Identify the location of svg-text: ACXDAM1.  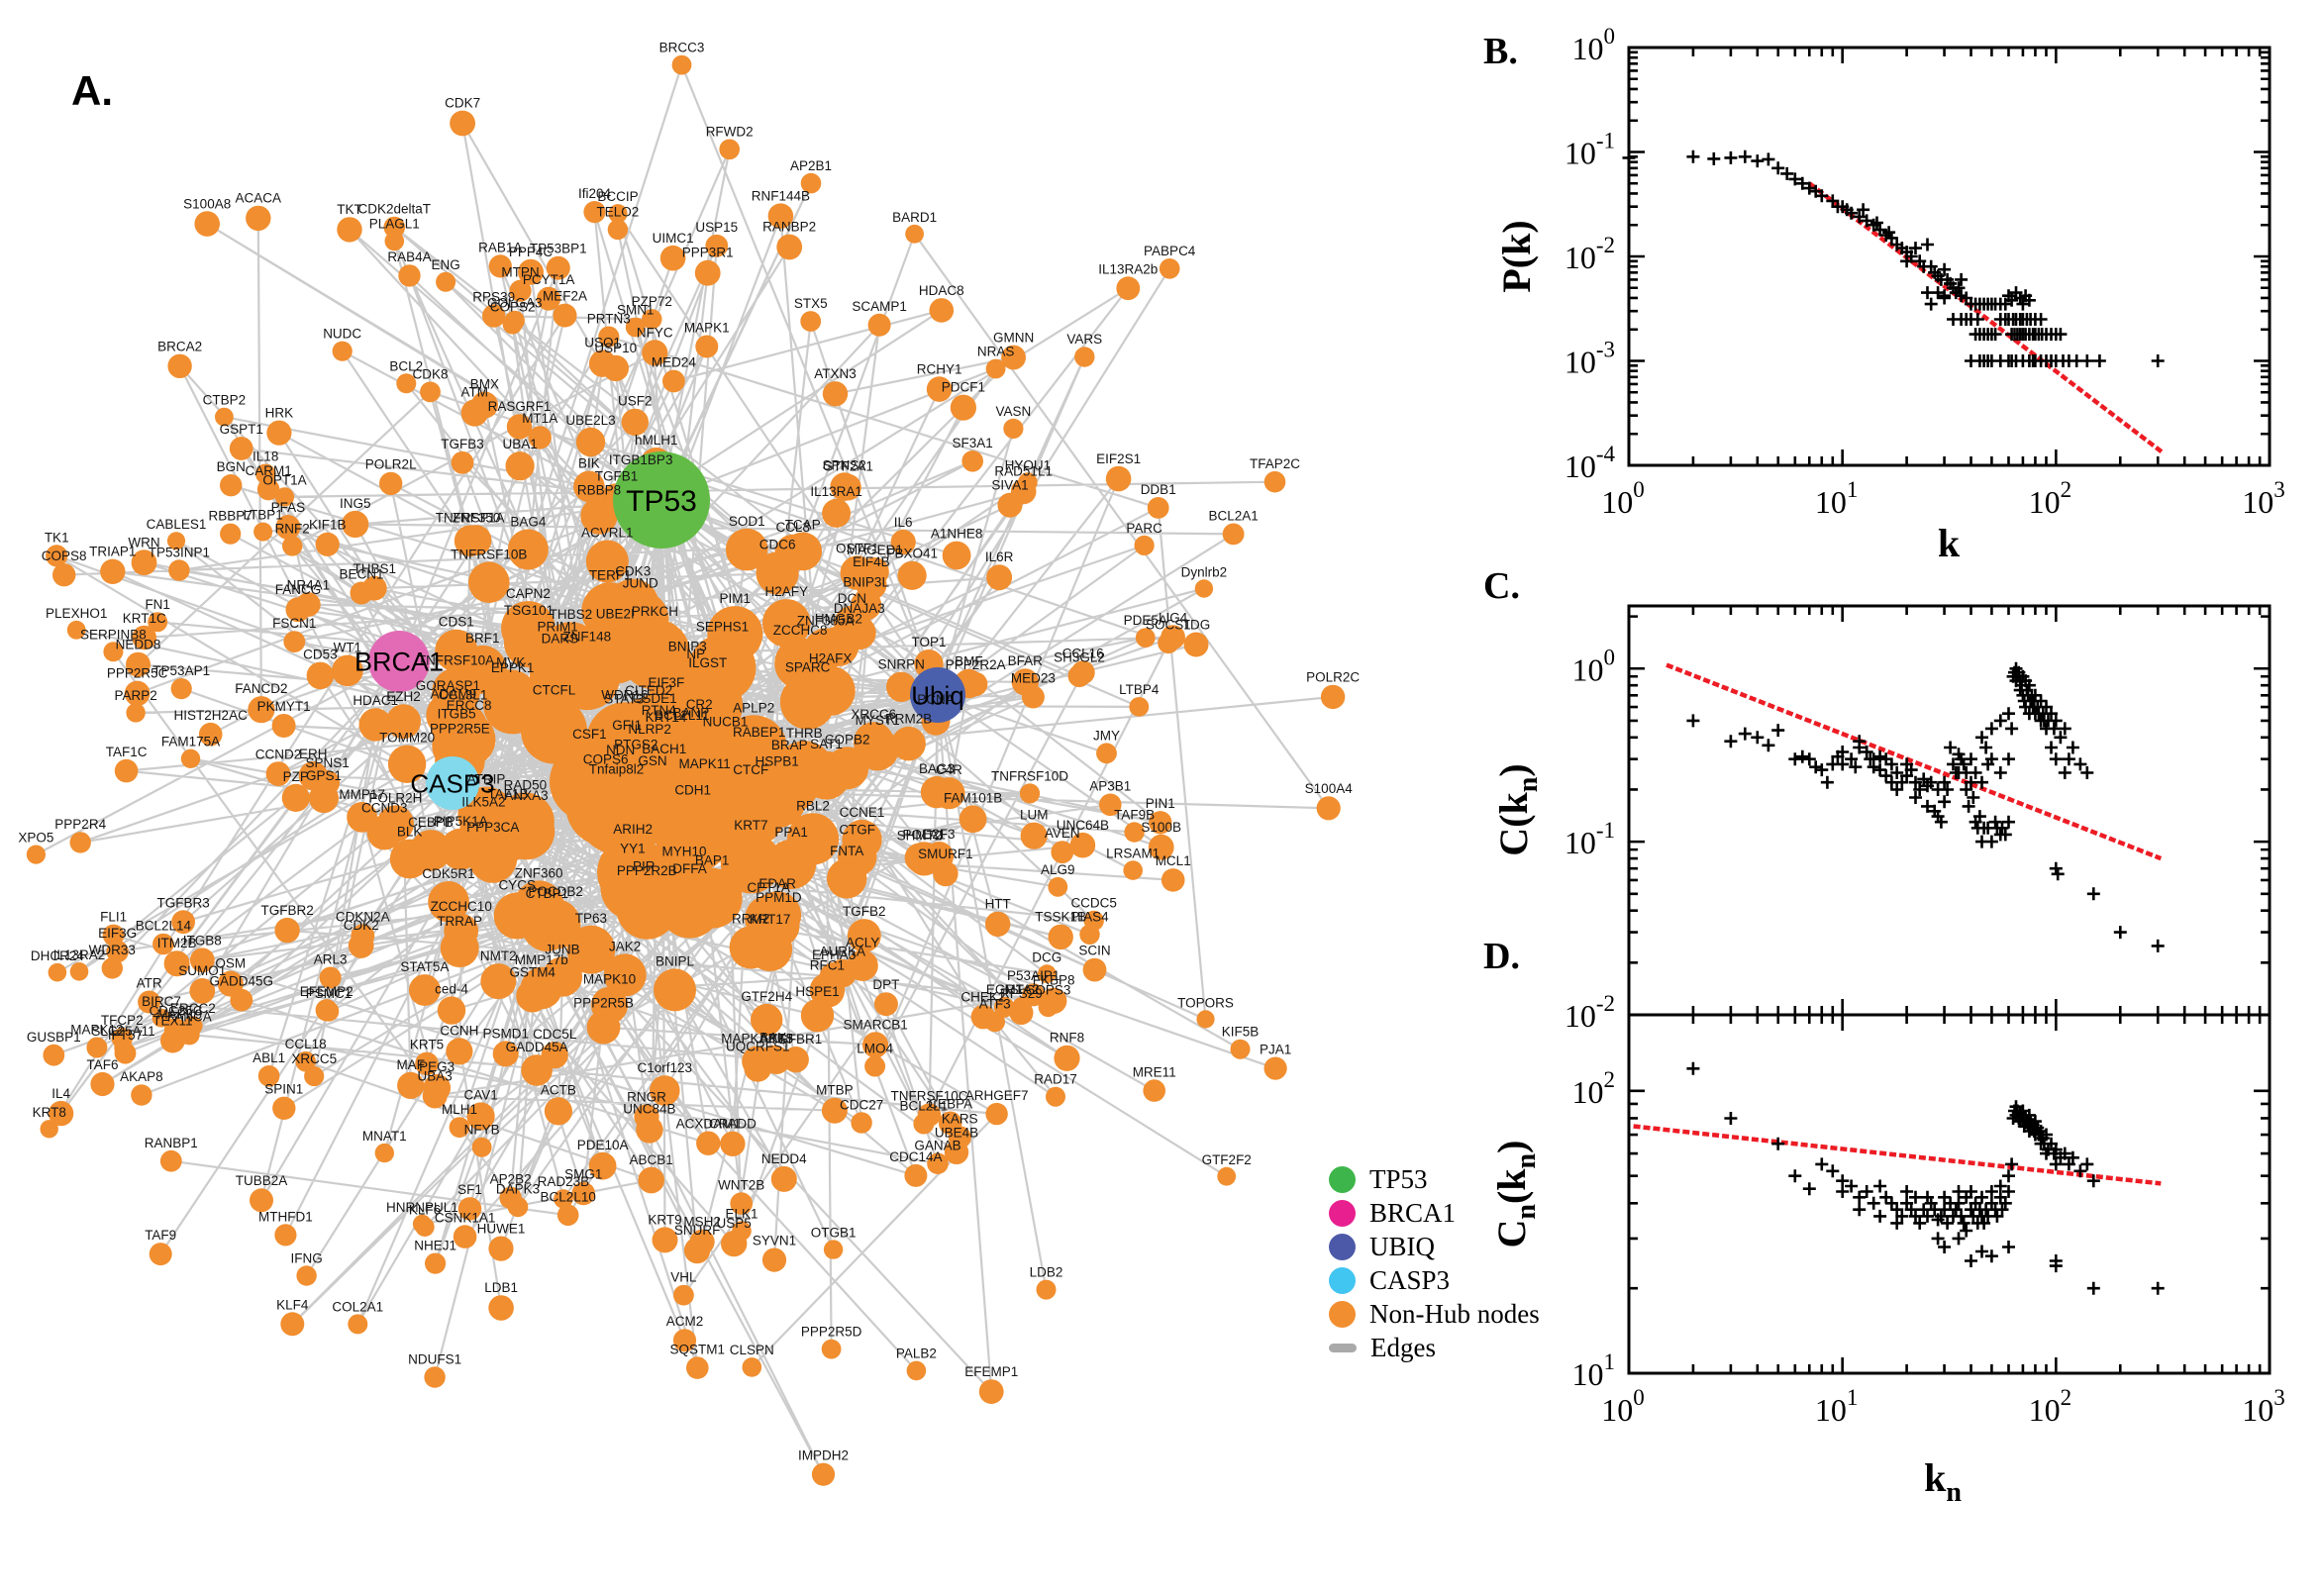
(708, 1123).